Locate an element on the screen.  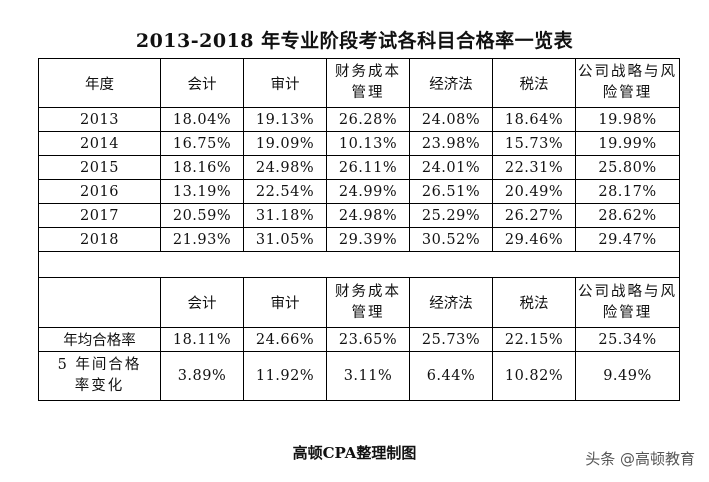
rate-cell: 31.05% is located at coordinates (285, 239).